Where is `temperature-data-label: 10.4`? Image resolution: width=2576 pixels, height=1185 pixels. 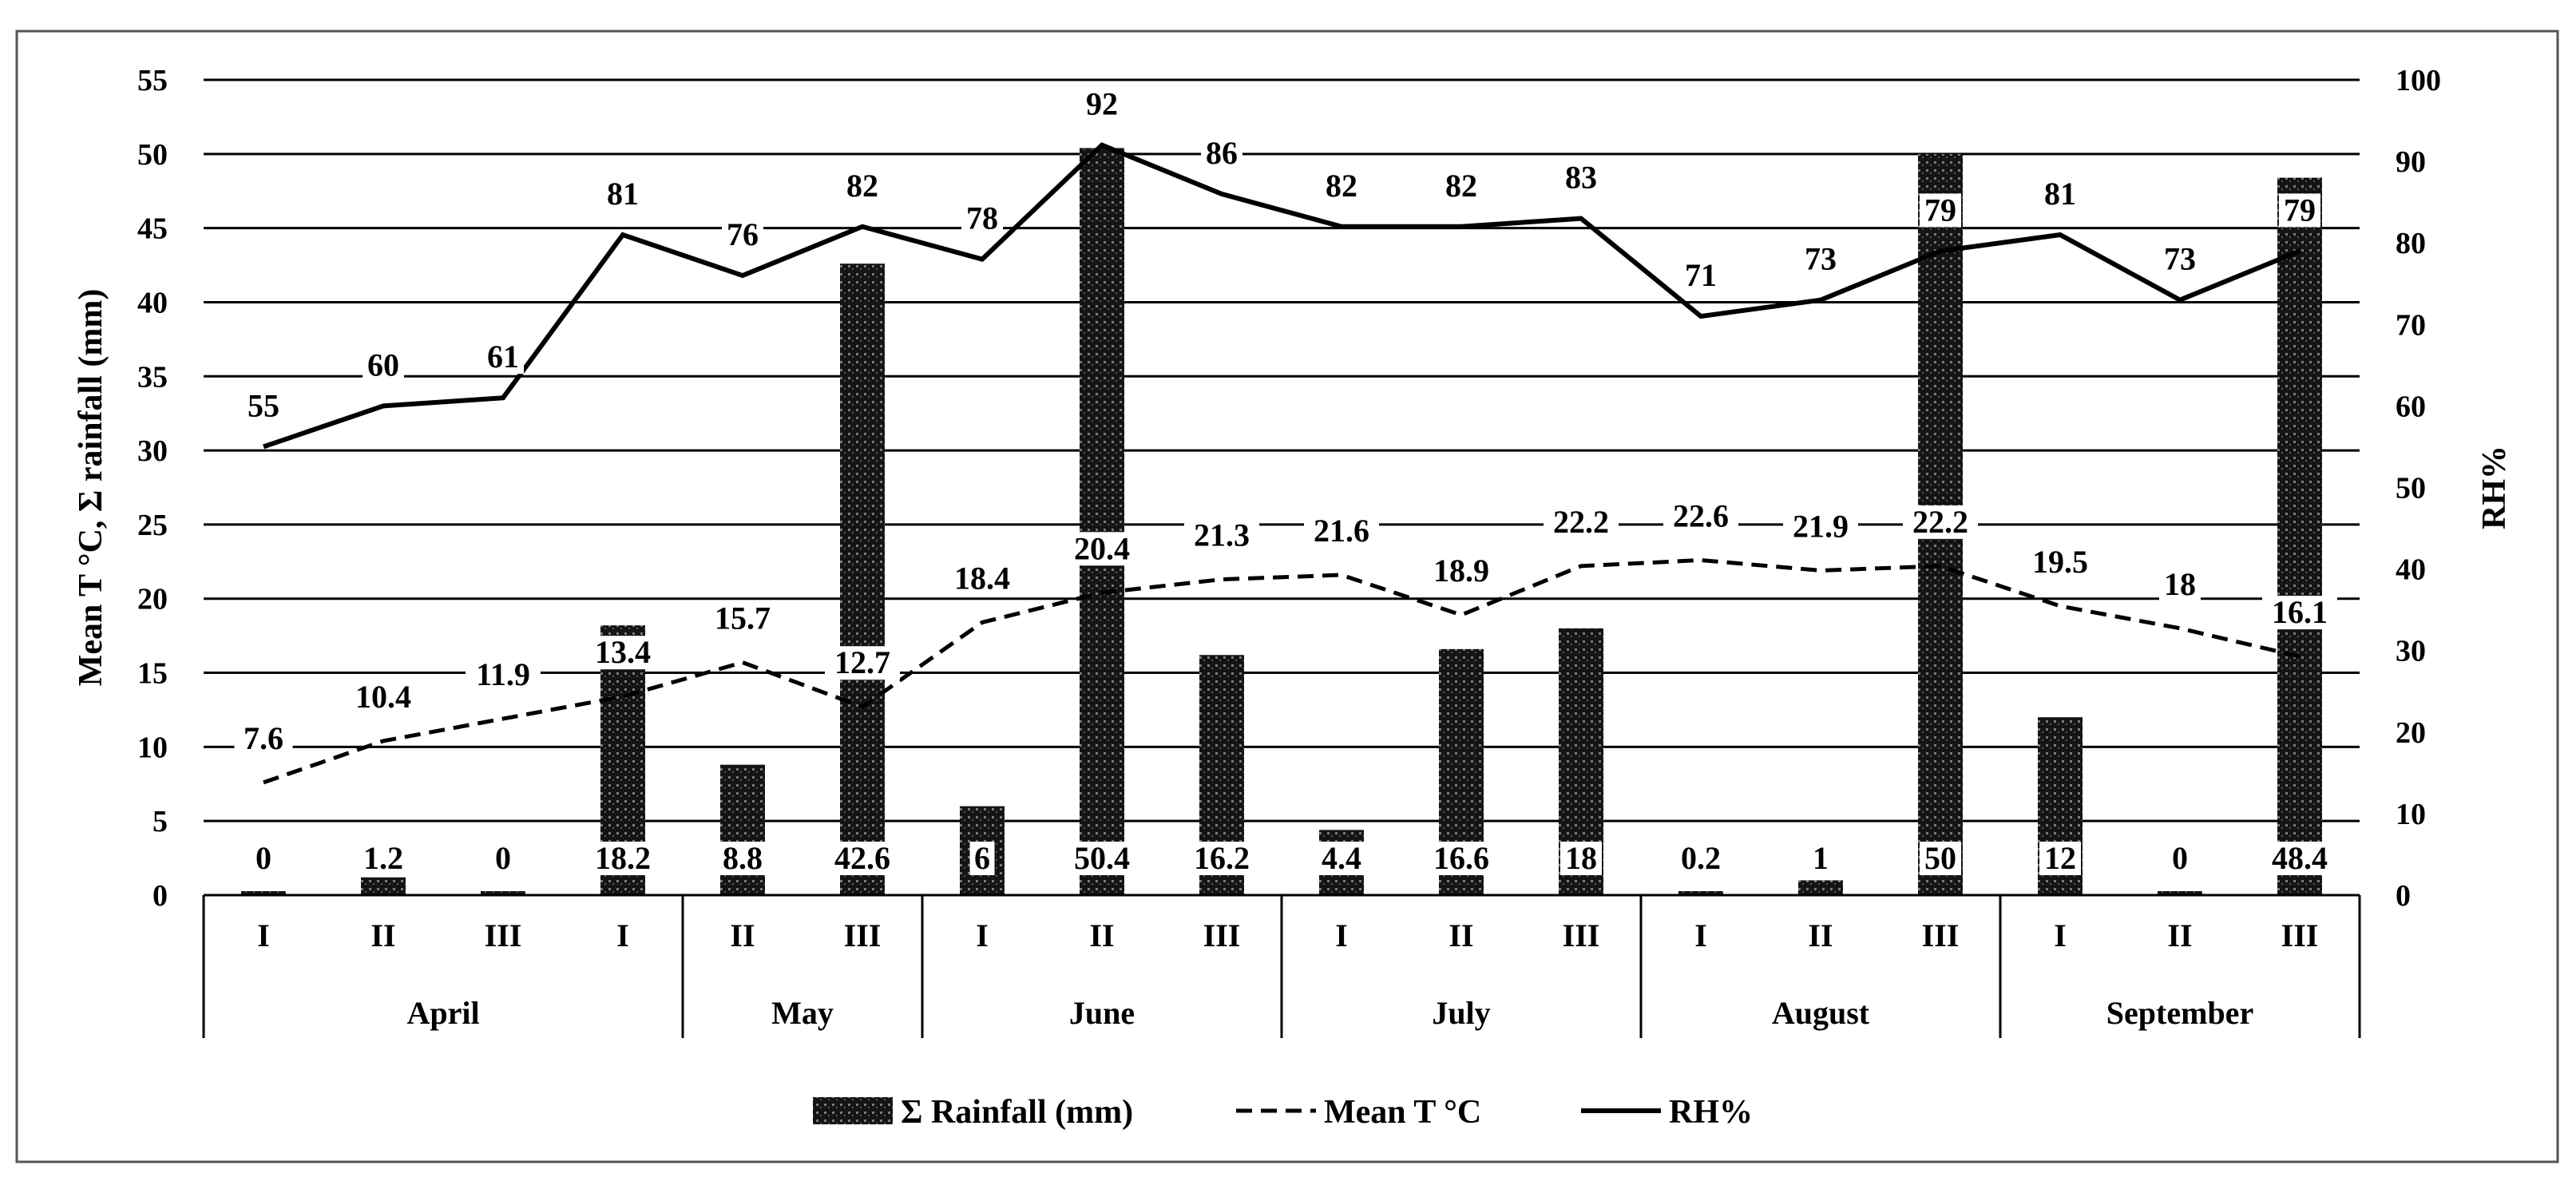
temperature-data-label: 10.4 is located at coordinates (383, 697).